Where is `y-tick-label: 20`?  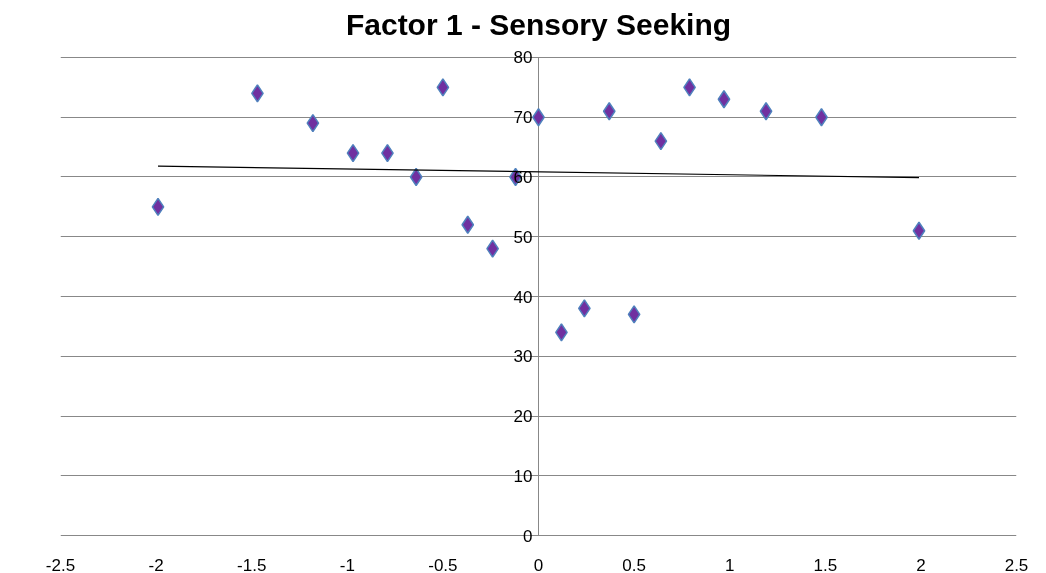 y-tick-label: 20 is located at coordinates (523, 417).